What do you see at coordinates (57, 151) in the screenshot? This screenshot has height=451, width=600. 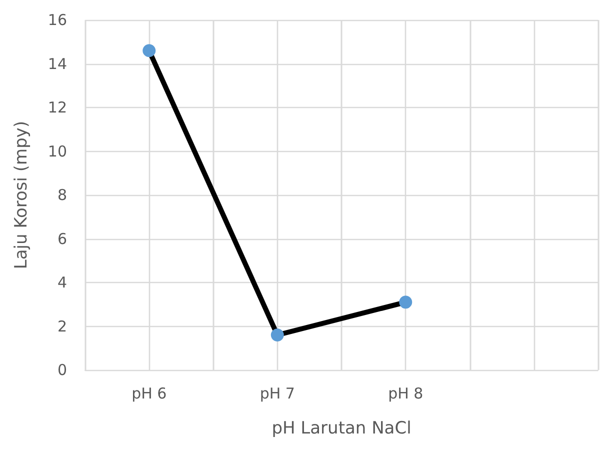 I see `y-tick-label: 10` at bounding box center [57, 151].